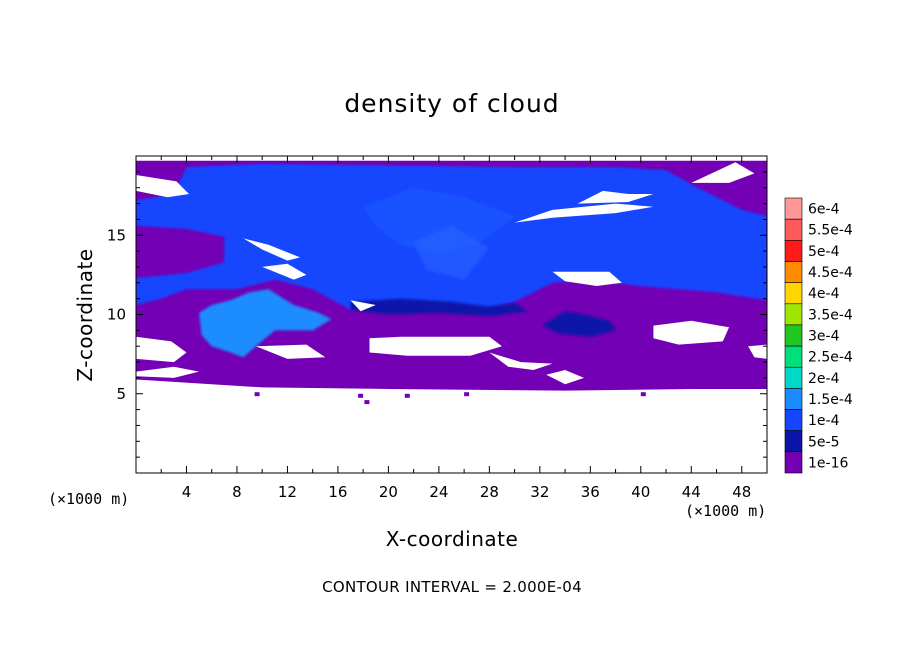  Describe the element at coordinates (725, 511) in the screenshot. I see `x-axis-unit-right: (×1000 m)` at that location.